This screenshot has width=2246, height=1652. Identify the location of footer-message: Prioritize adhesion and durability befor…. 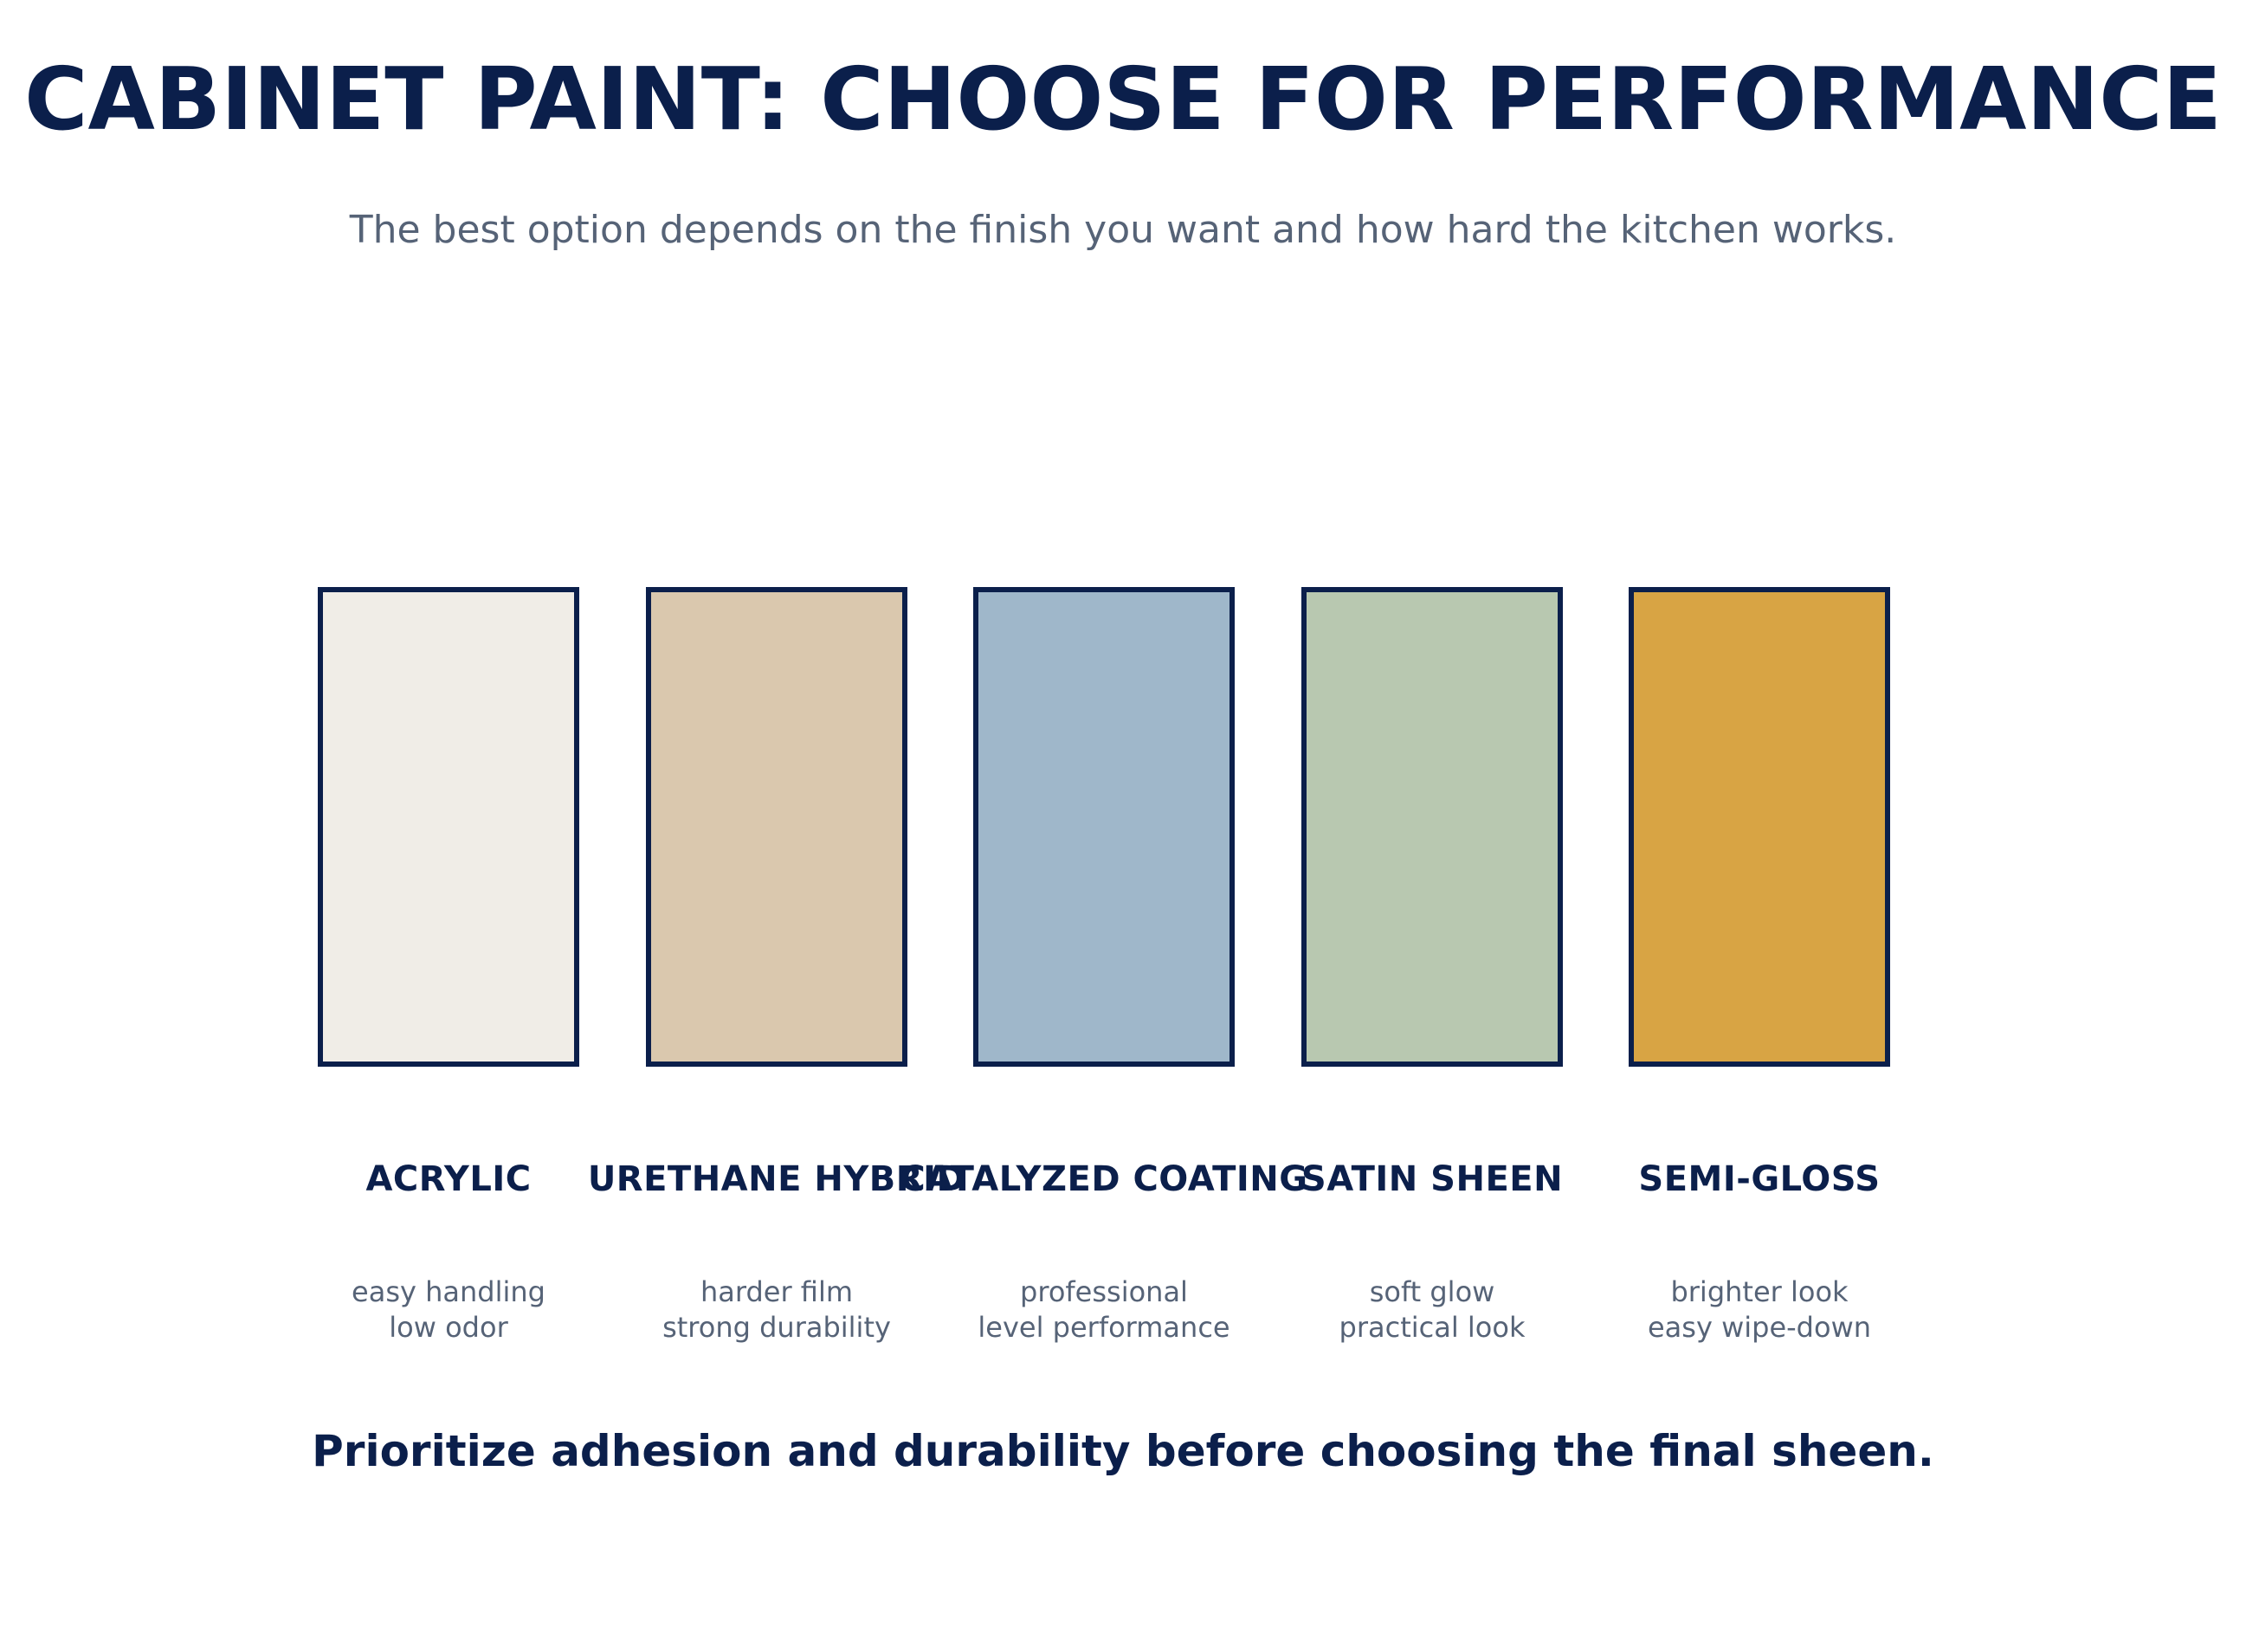
(1123, 1451).